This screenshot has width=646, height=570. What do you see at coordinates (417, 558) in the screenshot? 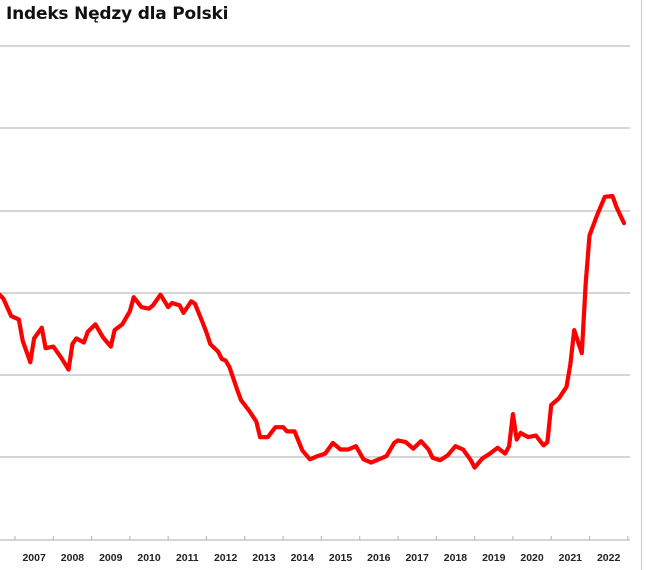
I see `x-axis-label: 2017` at bounding box center [417, 558].